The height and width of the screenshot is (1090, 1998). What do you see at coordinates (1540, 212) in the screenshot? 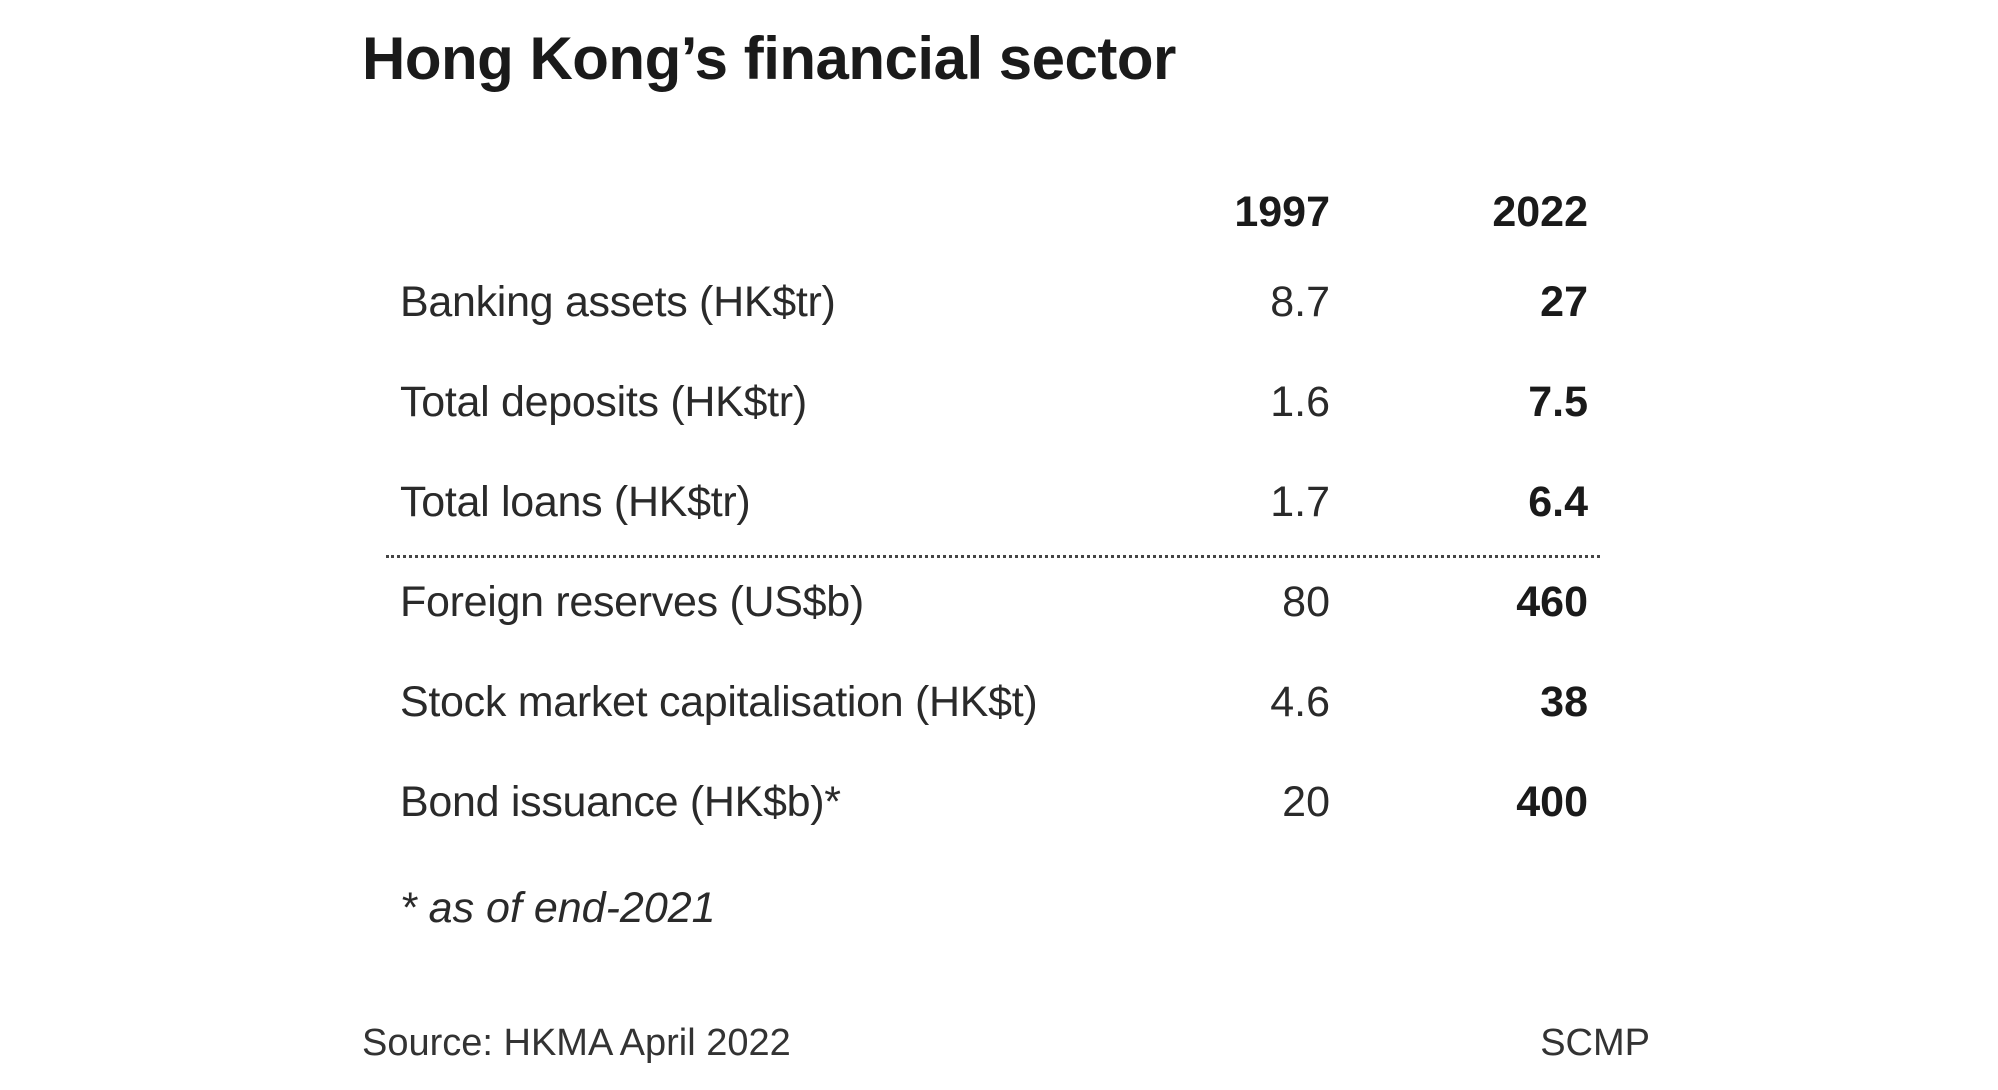
I see `column-header-2022: 2022` at bounding box center [1540, 212].